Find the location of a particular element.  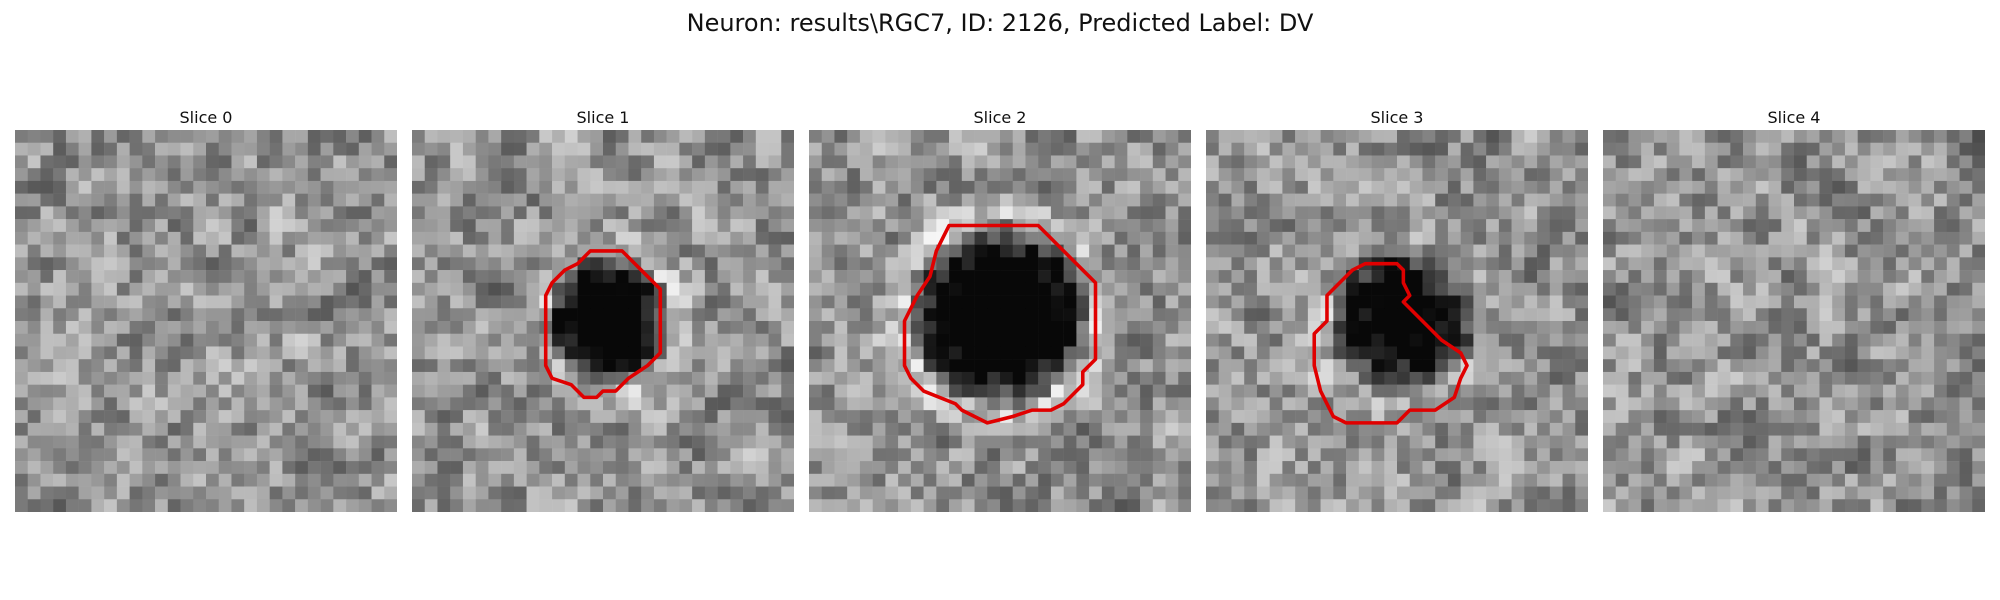

slice-title: Slice 1 is located at coordinates (603, 117).